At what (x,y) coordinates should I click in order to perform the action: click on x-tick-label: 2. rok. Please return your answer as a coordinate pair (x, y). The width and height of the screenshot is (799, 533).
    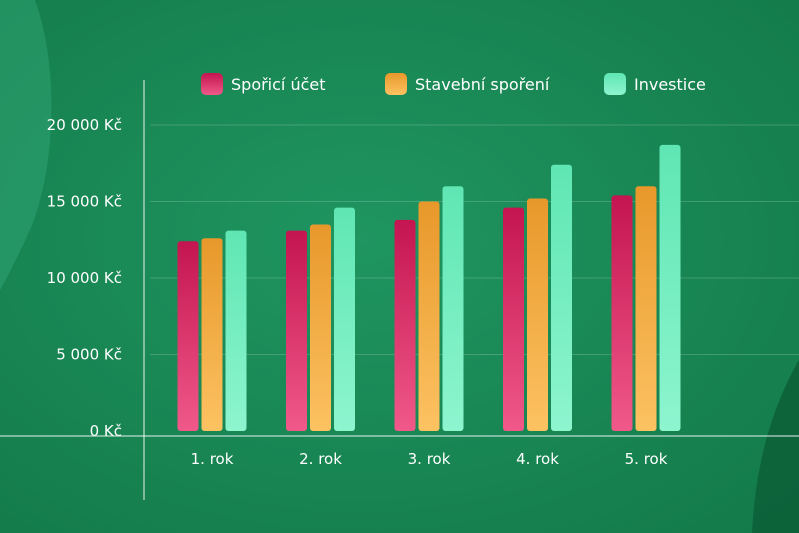
    Looking at the image, I should click on (320, 459).